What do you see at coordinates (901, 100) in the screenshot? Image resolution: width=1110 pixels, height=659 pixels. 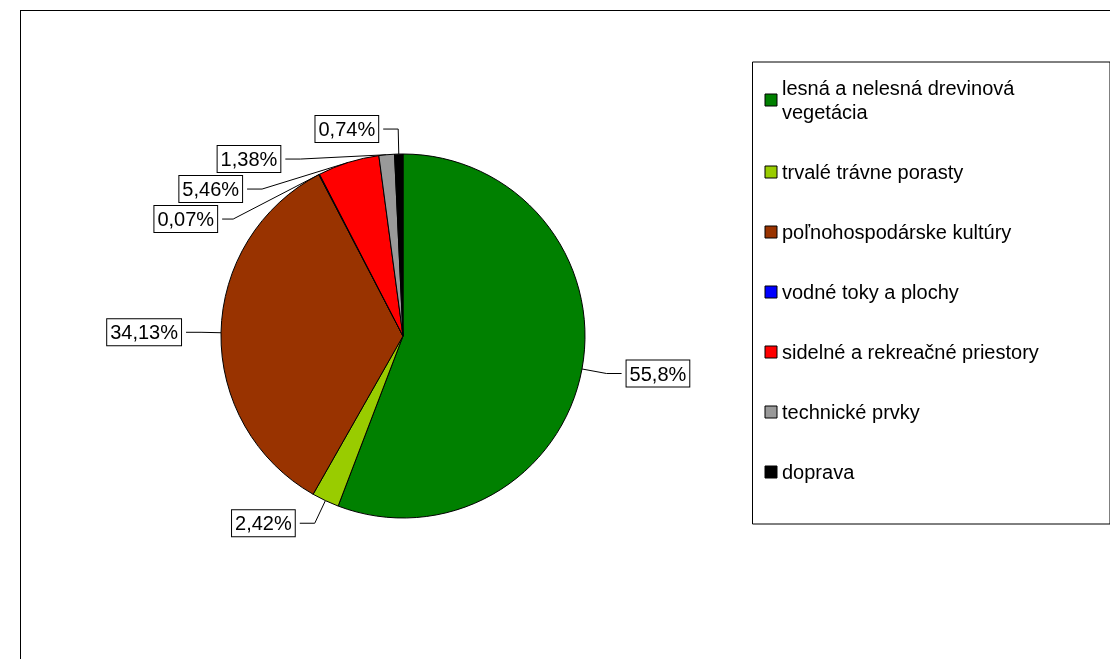 I see `legend-label: lesná a nelesná drevinová vegetácia` at bounding box center [901, 100].